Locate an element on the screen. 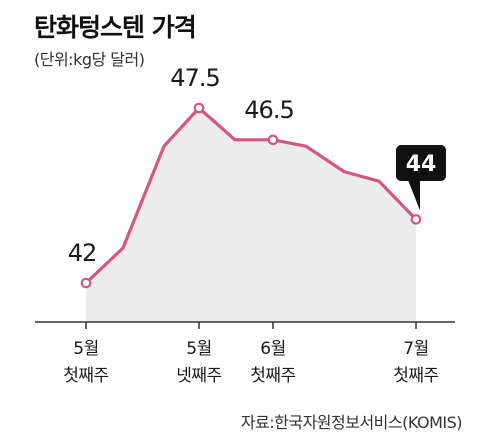 This screenshot has width=487, height=445. chart-title: 탄화텅스텐 가격 is located at coordinates (115, 27).